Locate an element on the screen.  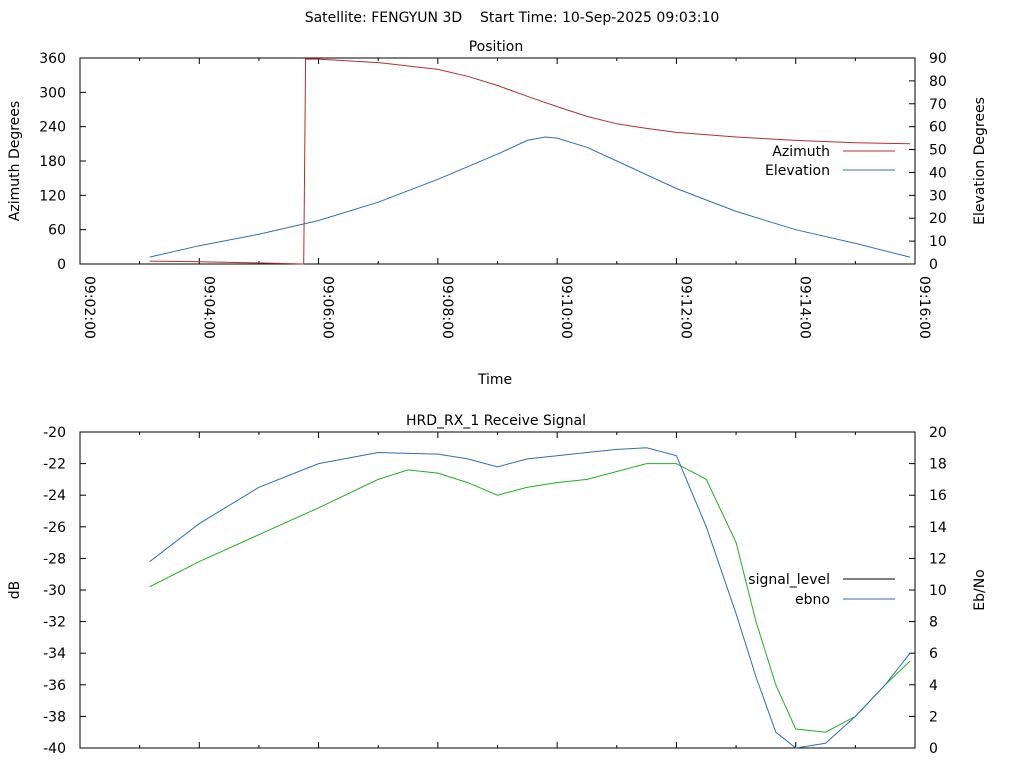
position-x-axis-tick-label: 09:10:00 is located at coordinates (566, 307).